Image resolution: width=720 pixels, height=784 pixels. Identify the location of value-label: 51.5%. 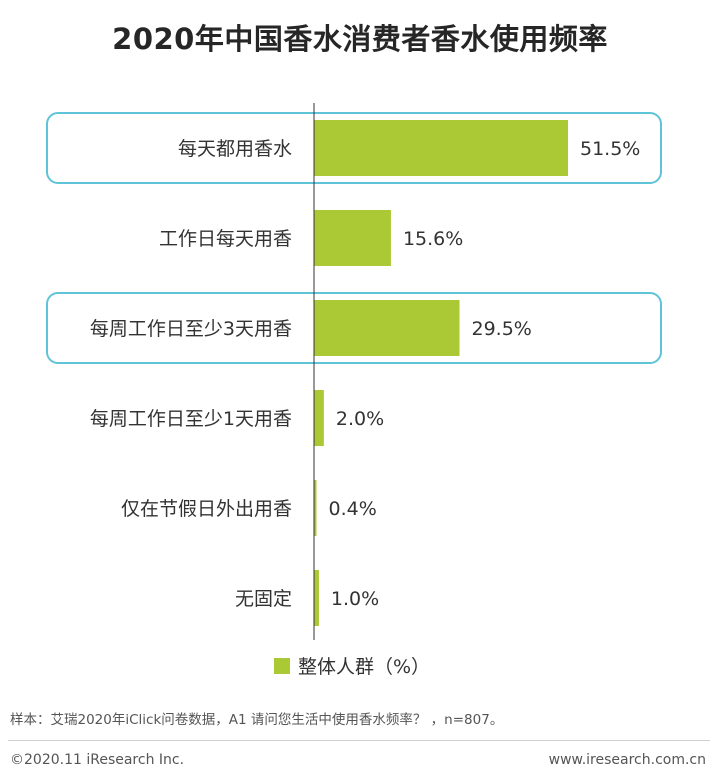
(610, 149).